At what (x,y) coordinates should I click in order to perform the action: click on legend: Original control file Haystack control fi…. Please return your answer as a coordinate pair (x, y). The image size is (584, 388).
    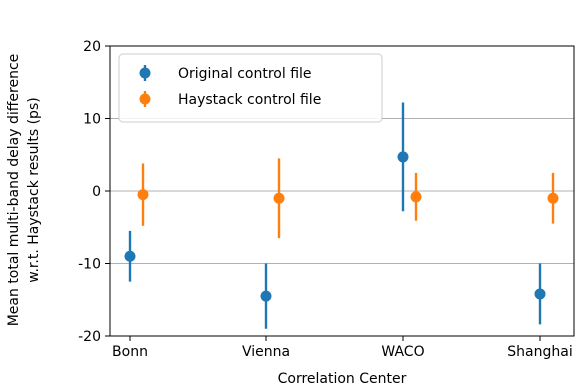
    Looking at the image, I should click on (250, 88).